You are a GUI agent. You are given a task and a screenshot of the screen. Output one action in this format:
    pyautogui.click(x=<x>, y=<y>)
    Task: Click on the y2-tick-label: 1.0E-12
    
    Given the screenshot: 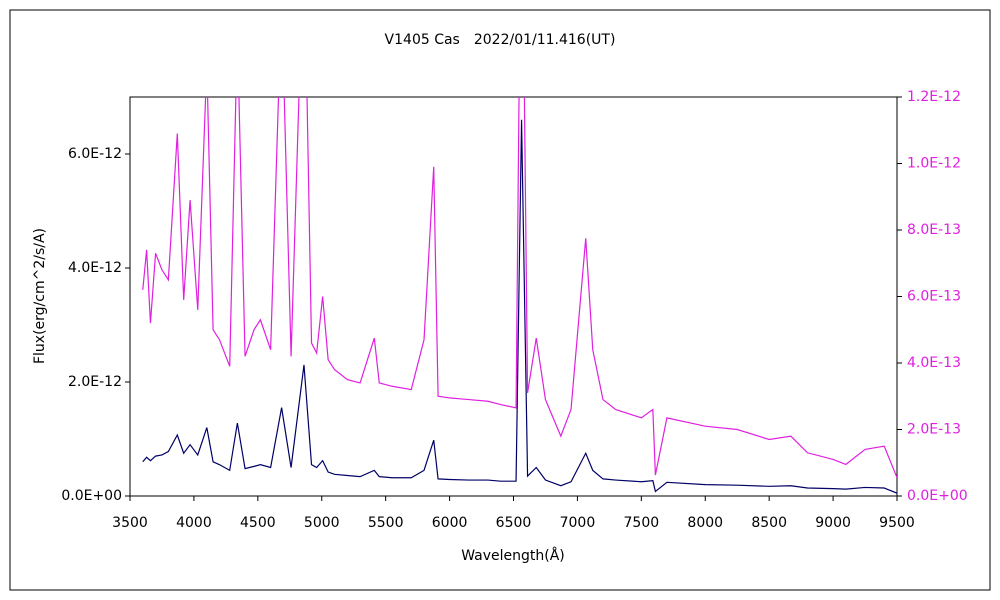 What is the action you would take?
    pyautogui.click(x=934, y=164)
    